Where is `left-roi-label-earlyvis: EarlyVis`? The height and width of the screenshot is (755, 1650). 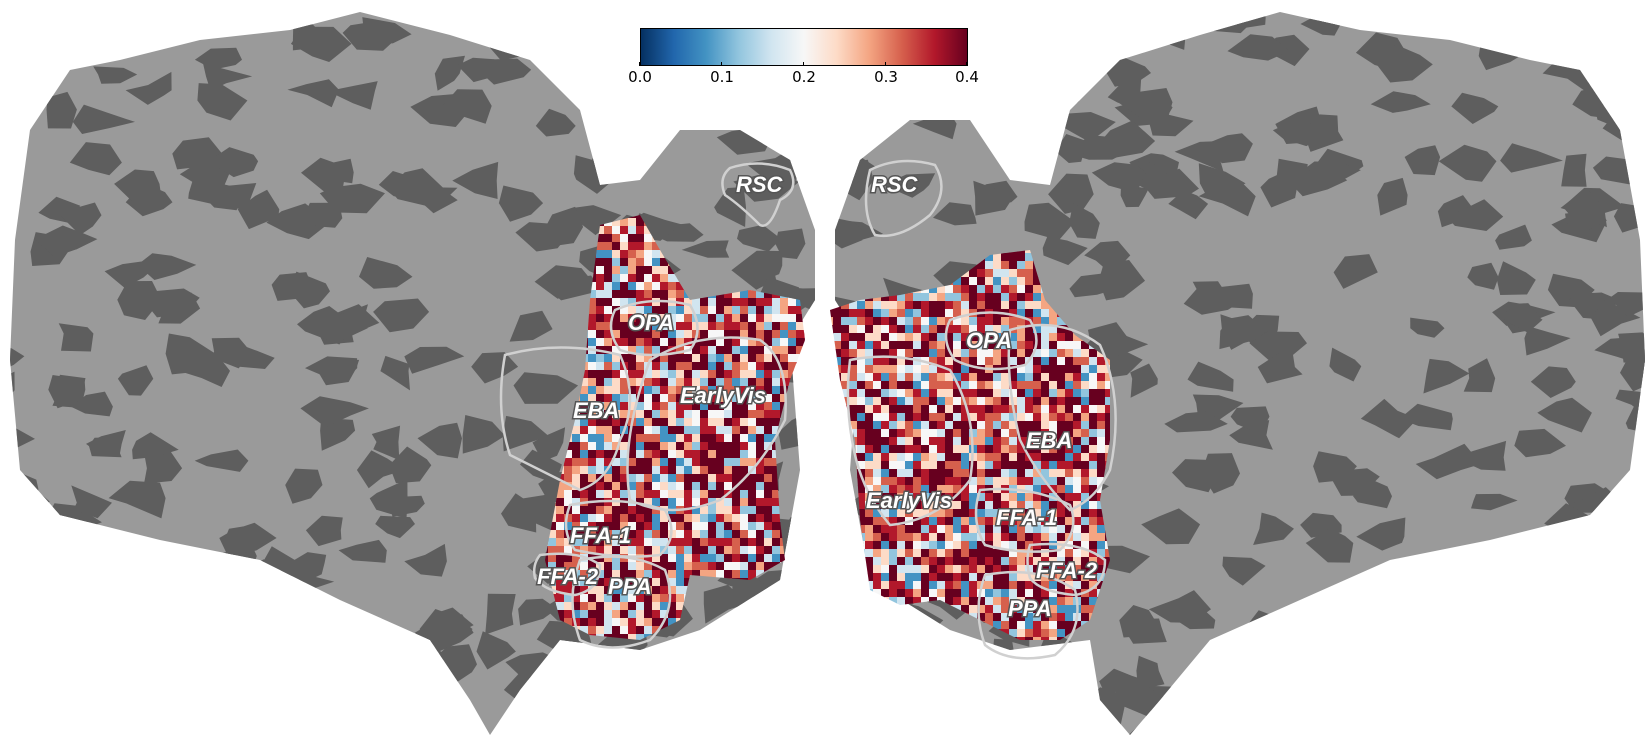
left-roi-label-earlyvis: EarlyVis is located at coordinates (723, 395).